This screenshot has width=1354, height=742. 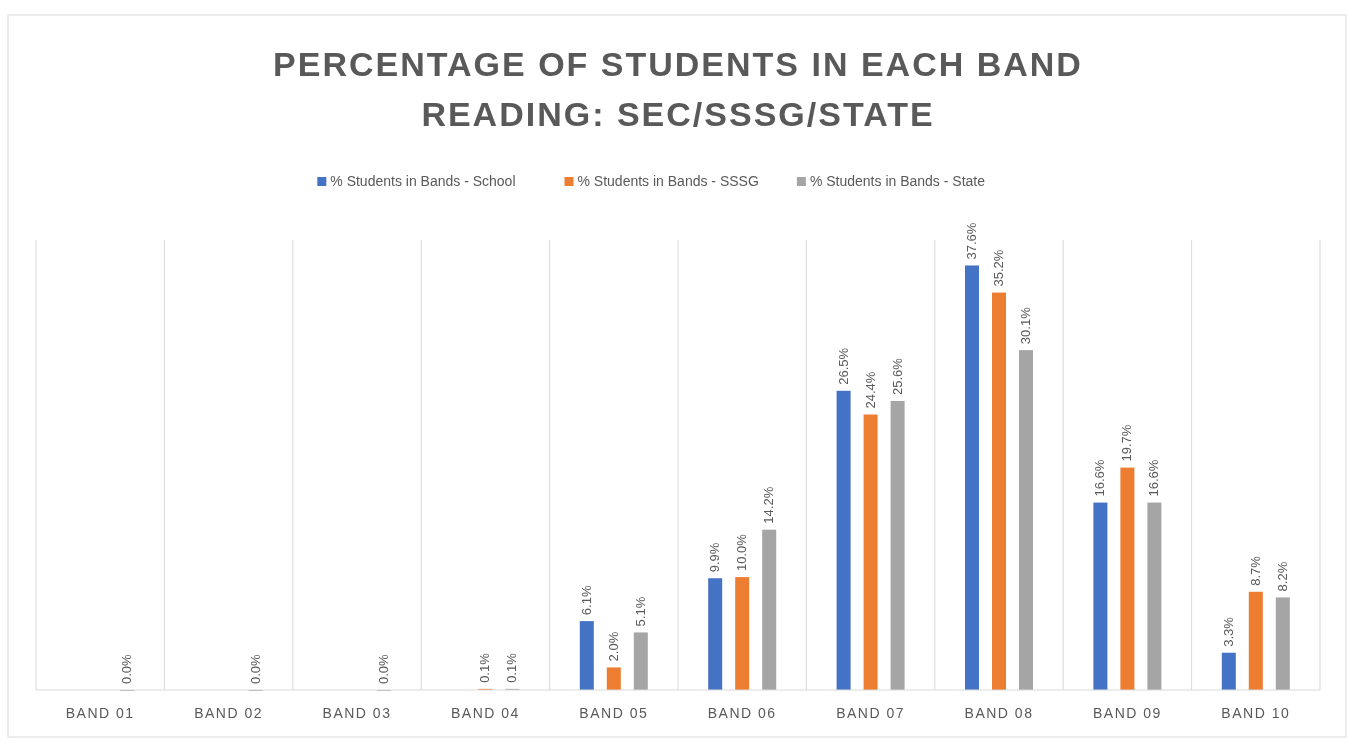 I want to click on data-label: 10.0%, so click(x=742, y=552).